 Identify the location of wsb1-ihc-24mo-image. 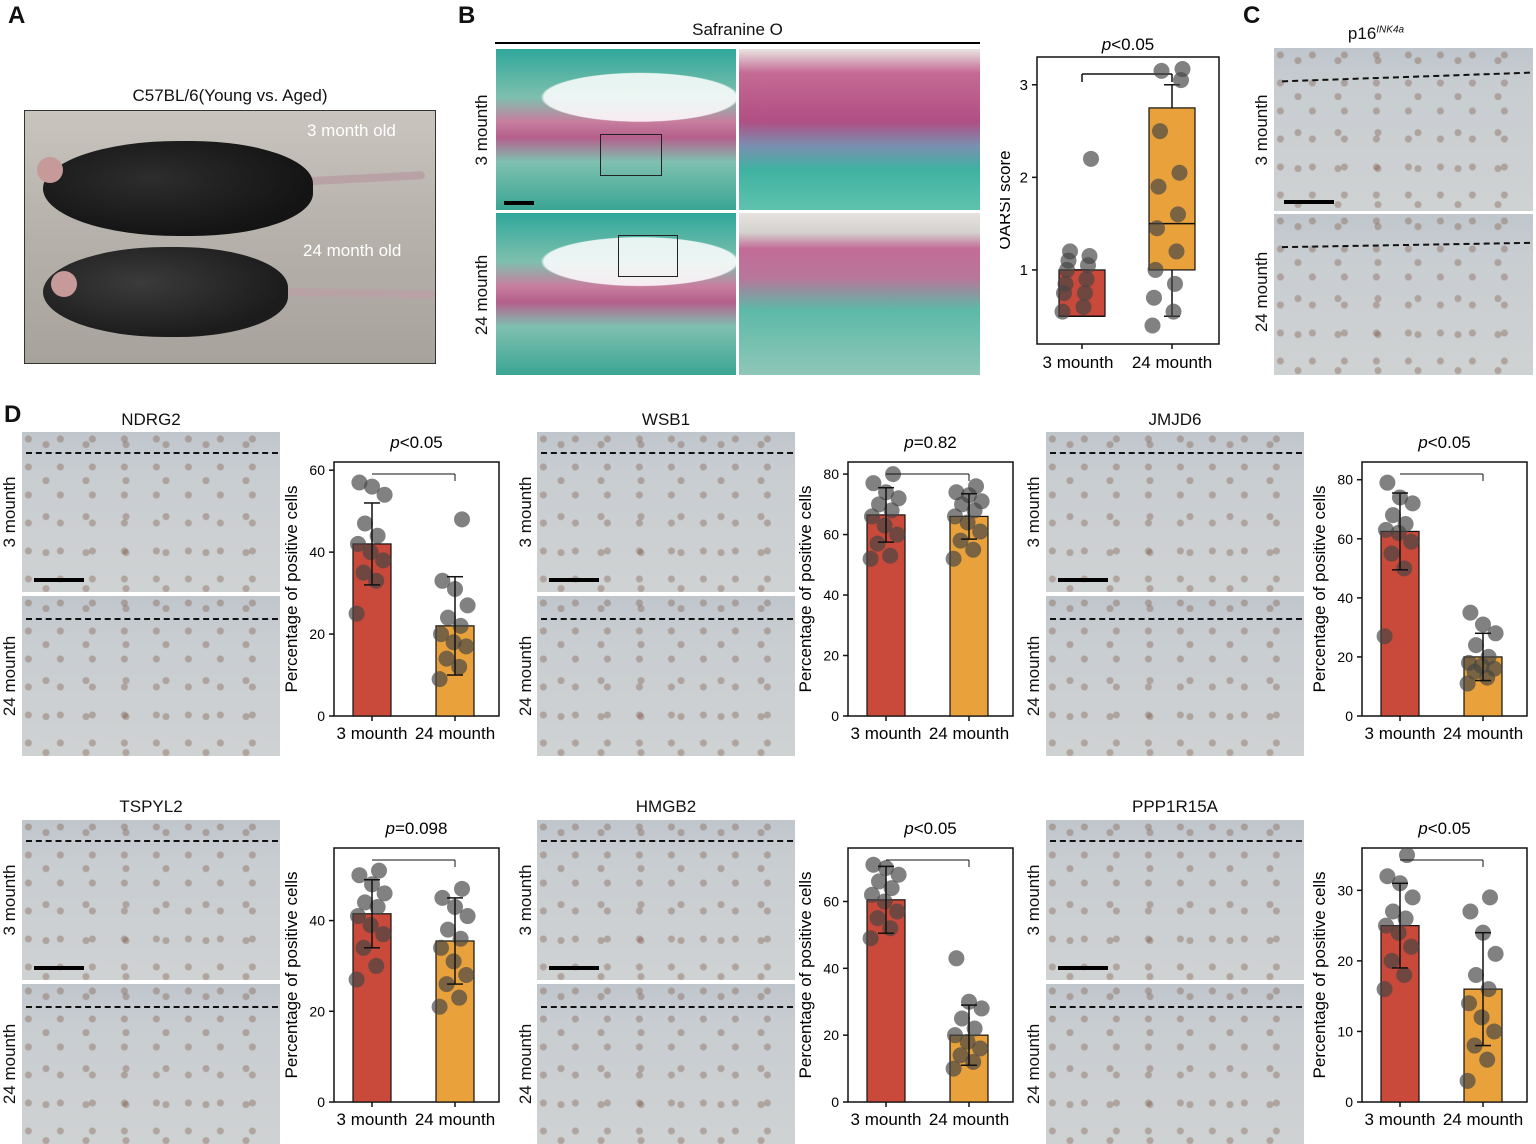
(666, 676).